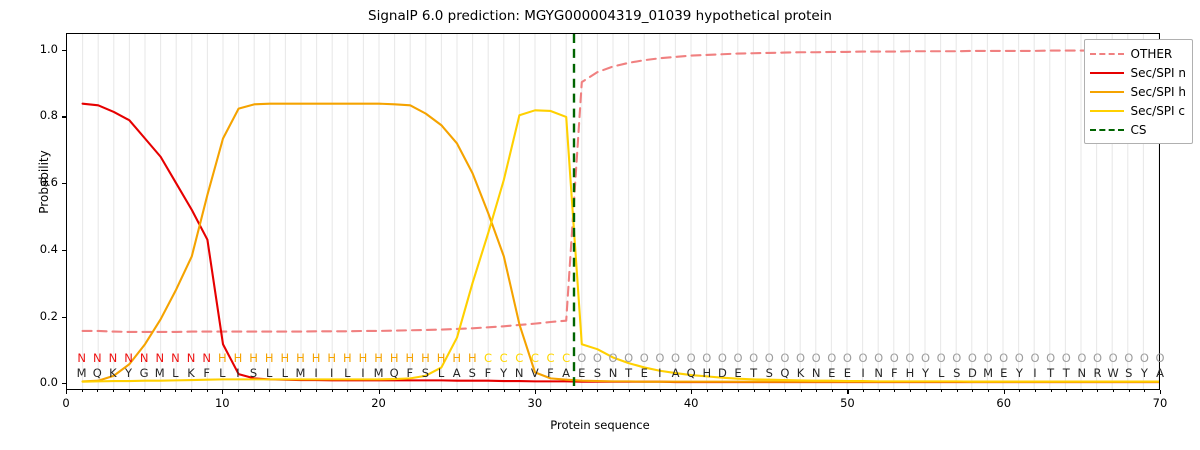  I want to click on y-tick-0.2: 0.2, so click(48, 315).